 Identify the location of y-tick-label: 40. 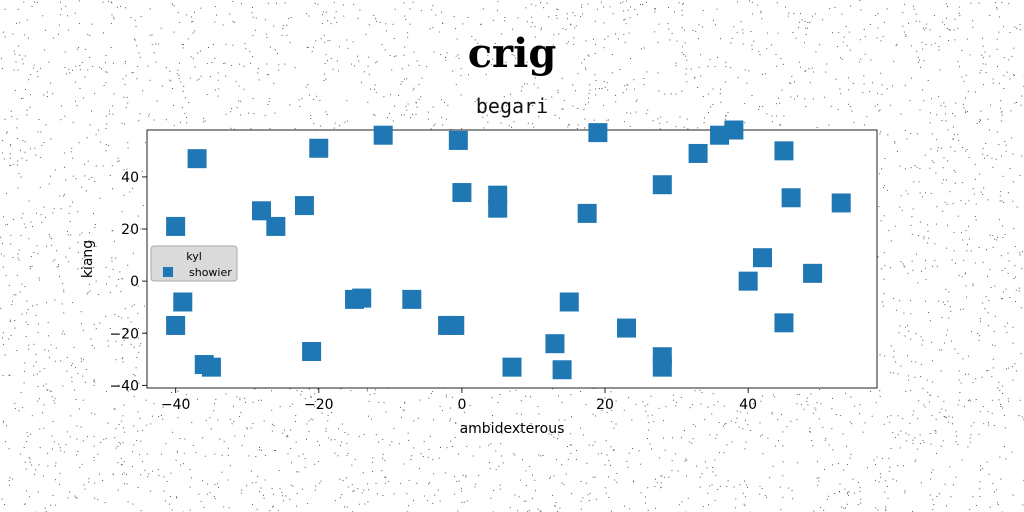
(130, 178).